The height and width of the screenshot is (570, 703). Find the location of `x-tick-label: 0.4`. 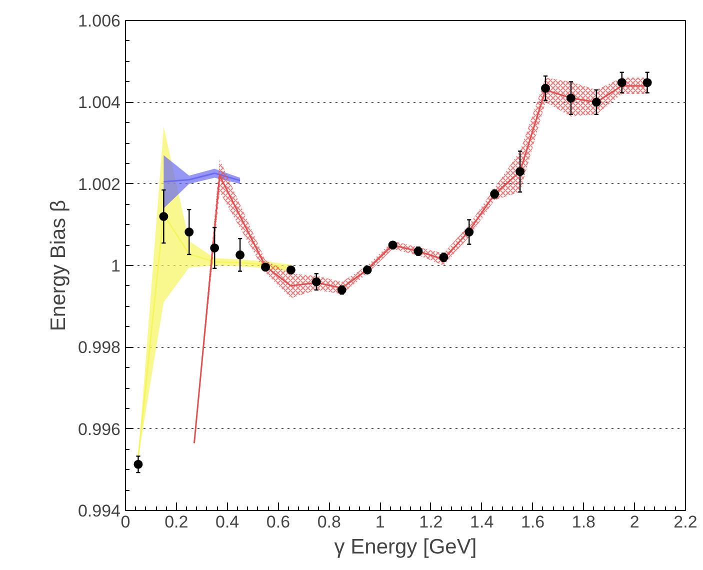

x-tick-label: 0.4 is located at coordinates (228, 522).